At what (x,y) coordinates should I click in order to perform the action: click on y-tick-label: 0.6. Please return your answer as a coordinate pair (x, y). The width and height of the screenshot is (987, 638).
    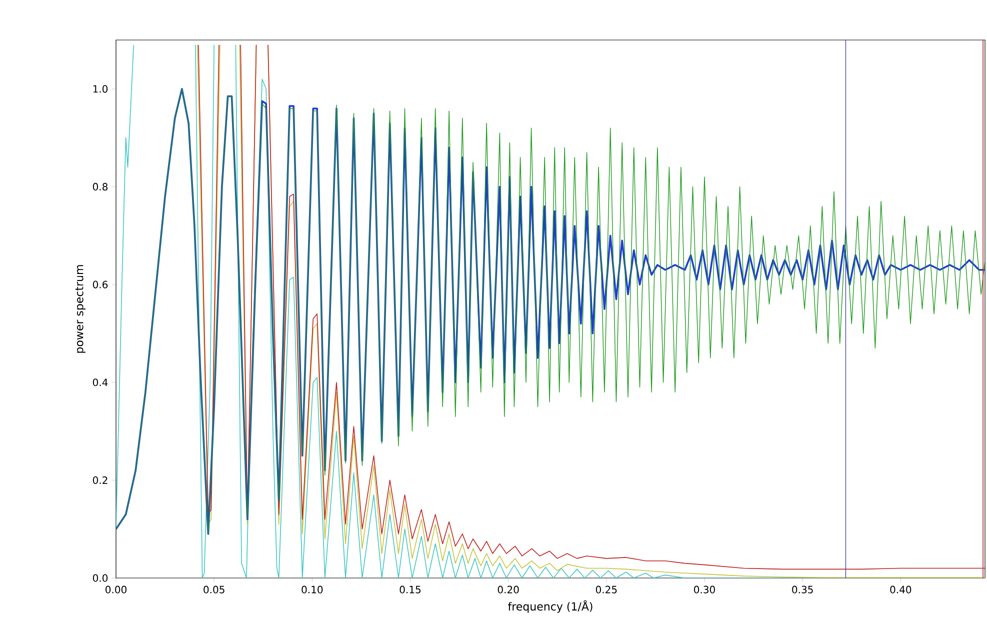
    Looking at the image, I should click on (100, 284).